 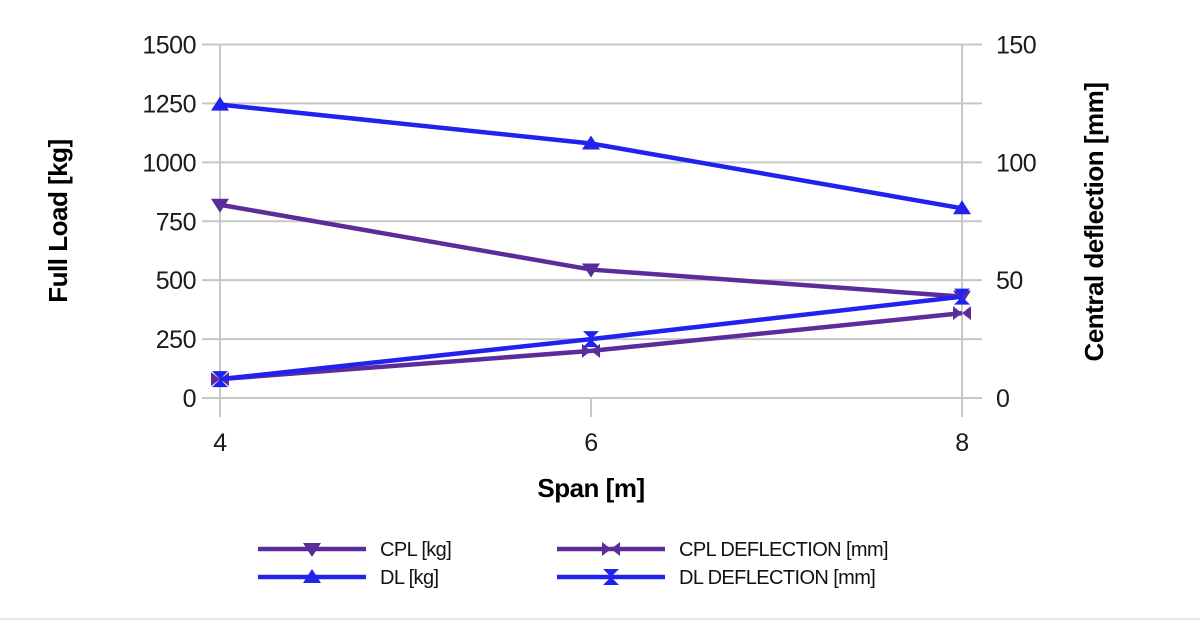 What do you see at coordinates (783, 550) in the screenshot?
I see `legend-label: CPL DEFLECTION [mm]` at bounding box center [783, 550].